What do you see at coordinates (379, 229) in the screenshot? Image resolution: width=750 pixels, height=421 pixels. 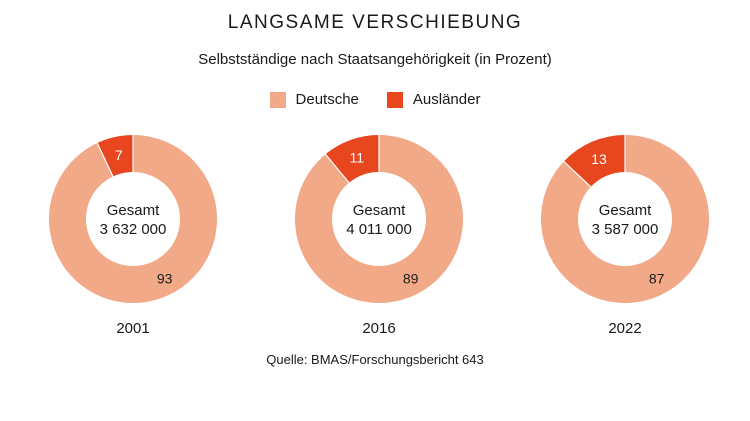 I see `center-value-2016: 4 011 000` at bounding box center [379, 229].